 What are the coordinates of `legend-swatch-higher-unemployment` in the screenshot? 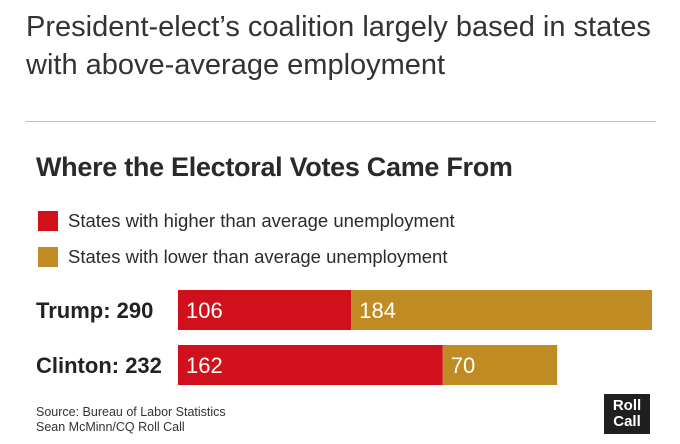 It's located at (48, 221).